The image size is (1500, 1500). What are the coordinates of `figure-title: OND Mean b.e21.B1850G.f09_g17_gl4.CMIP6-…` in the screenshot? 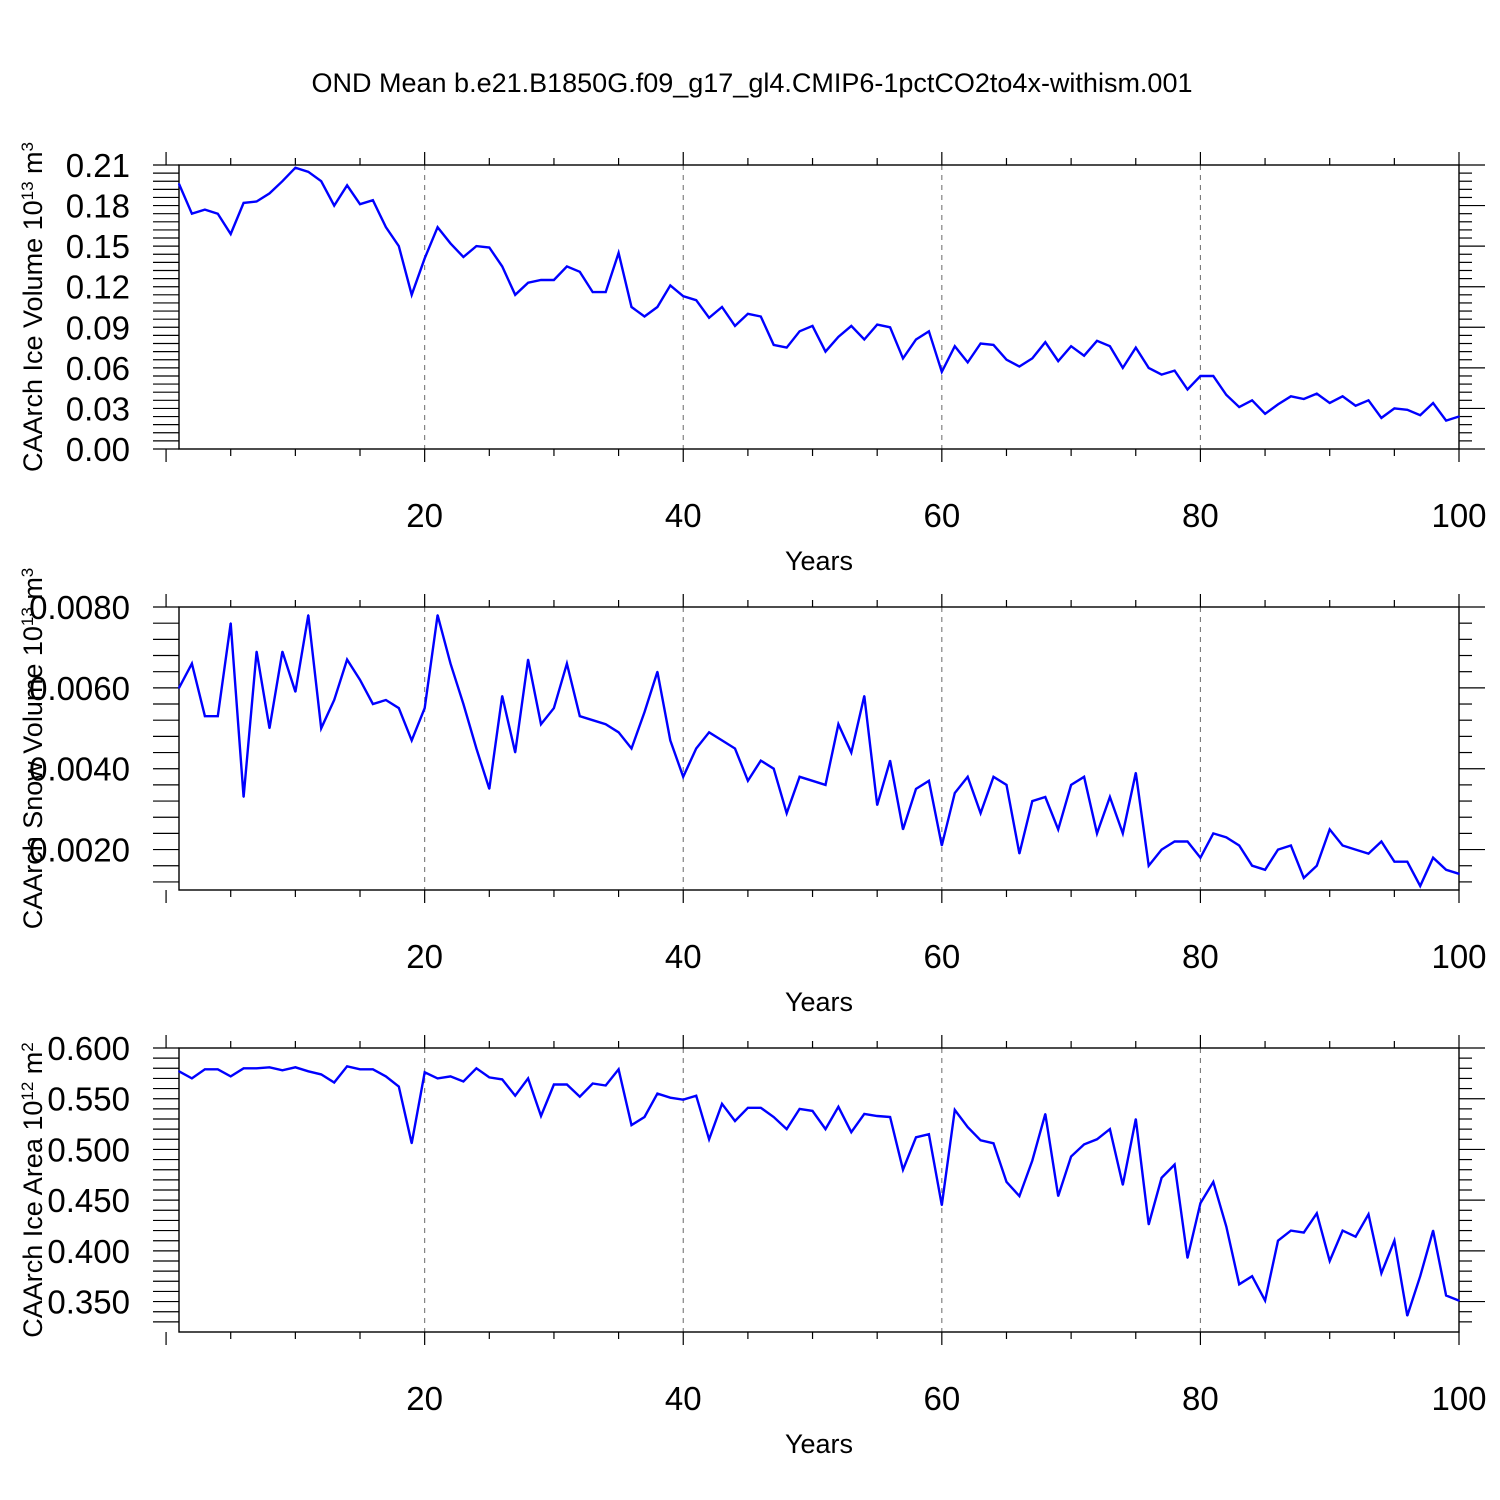 It's located at (752, 83).